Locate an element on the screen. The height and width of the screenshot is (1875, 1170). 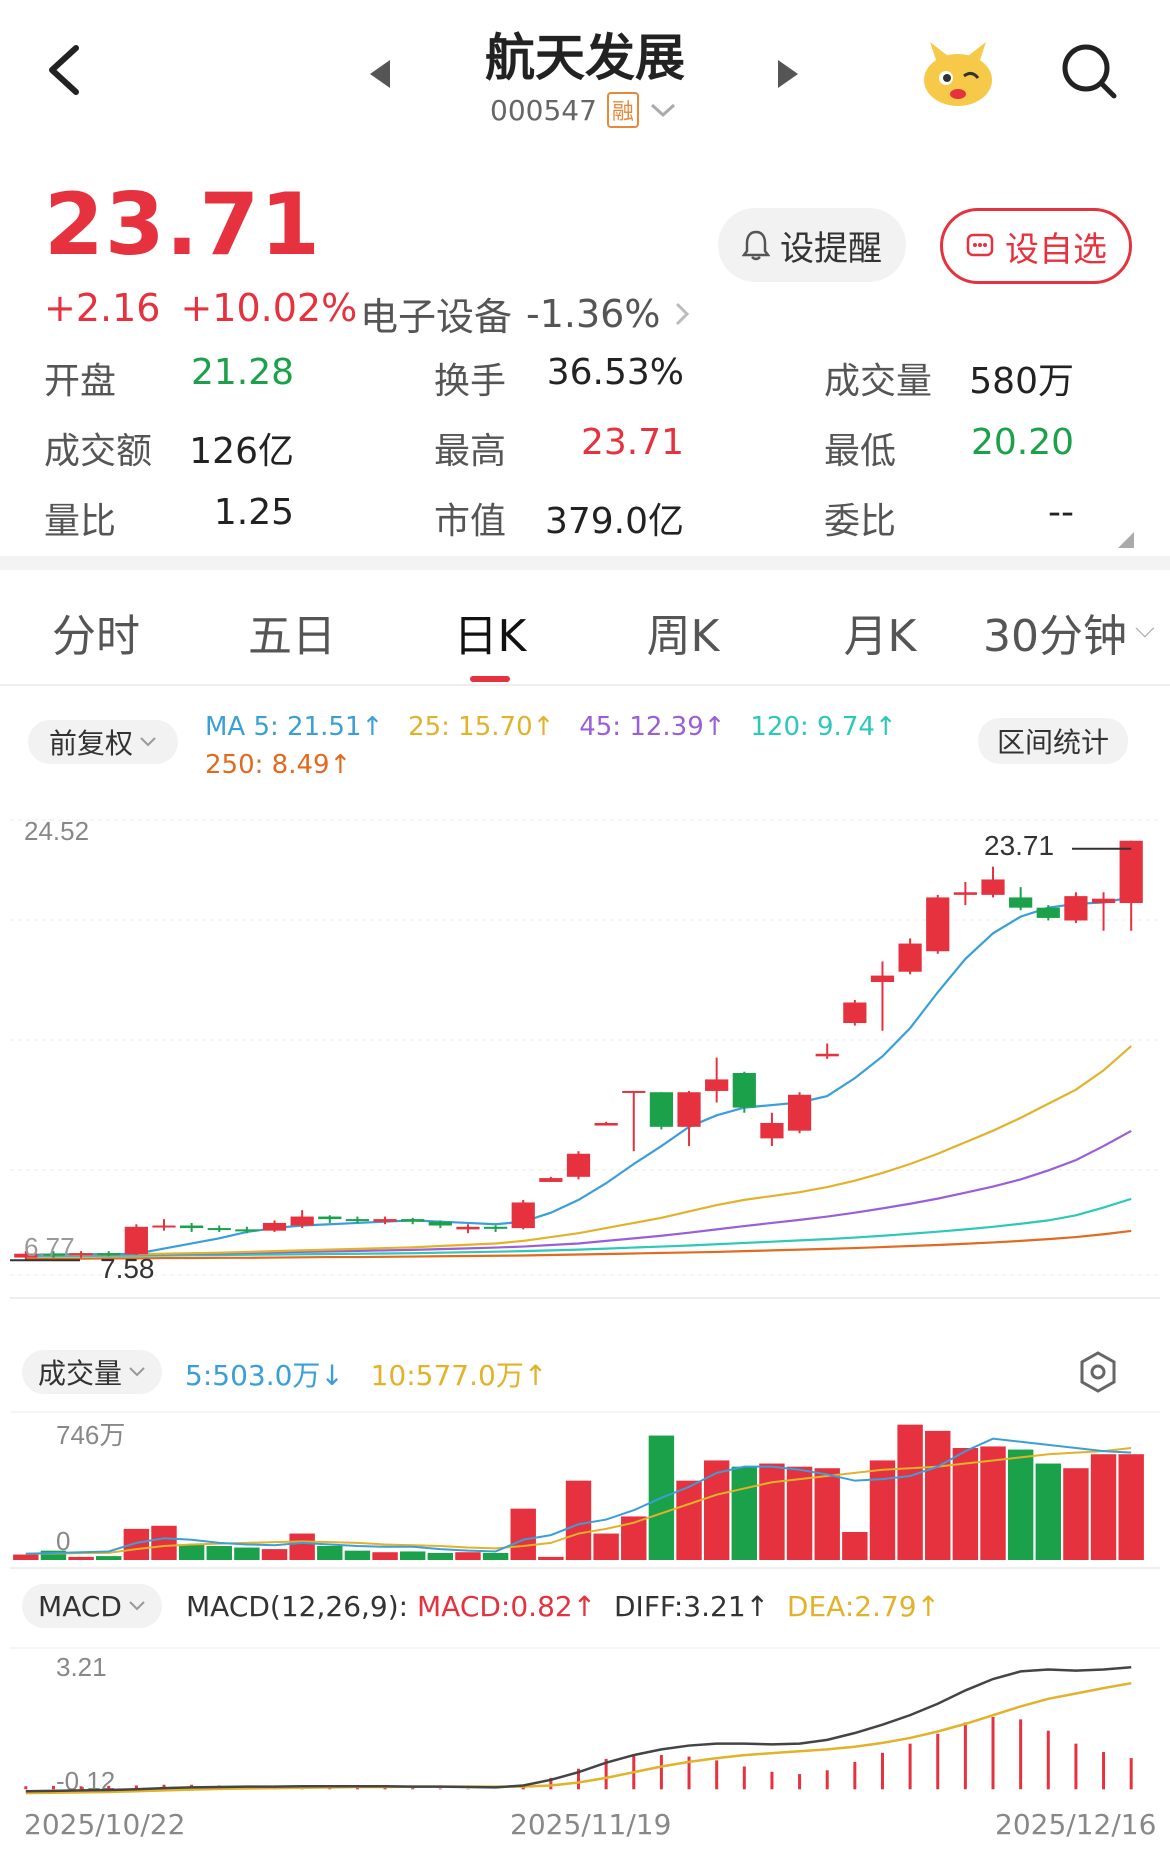
macd-dropdown: MACD is located at coordinates (92, 1606).